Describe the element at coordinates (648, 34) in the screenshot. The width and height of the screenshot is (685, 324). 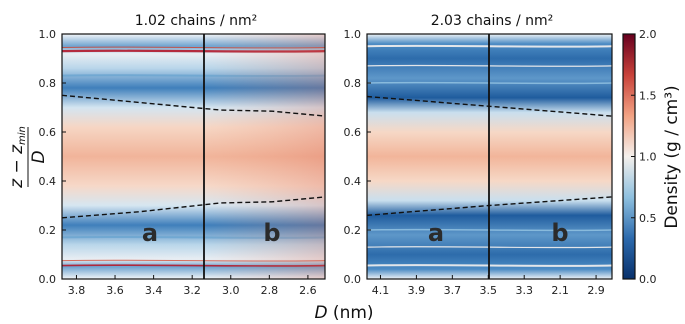
I see `colorbar-tick-label: 2.0` at that location.